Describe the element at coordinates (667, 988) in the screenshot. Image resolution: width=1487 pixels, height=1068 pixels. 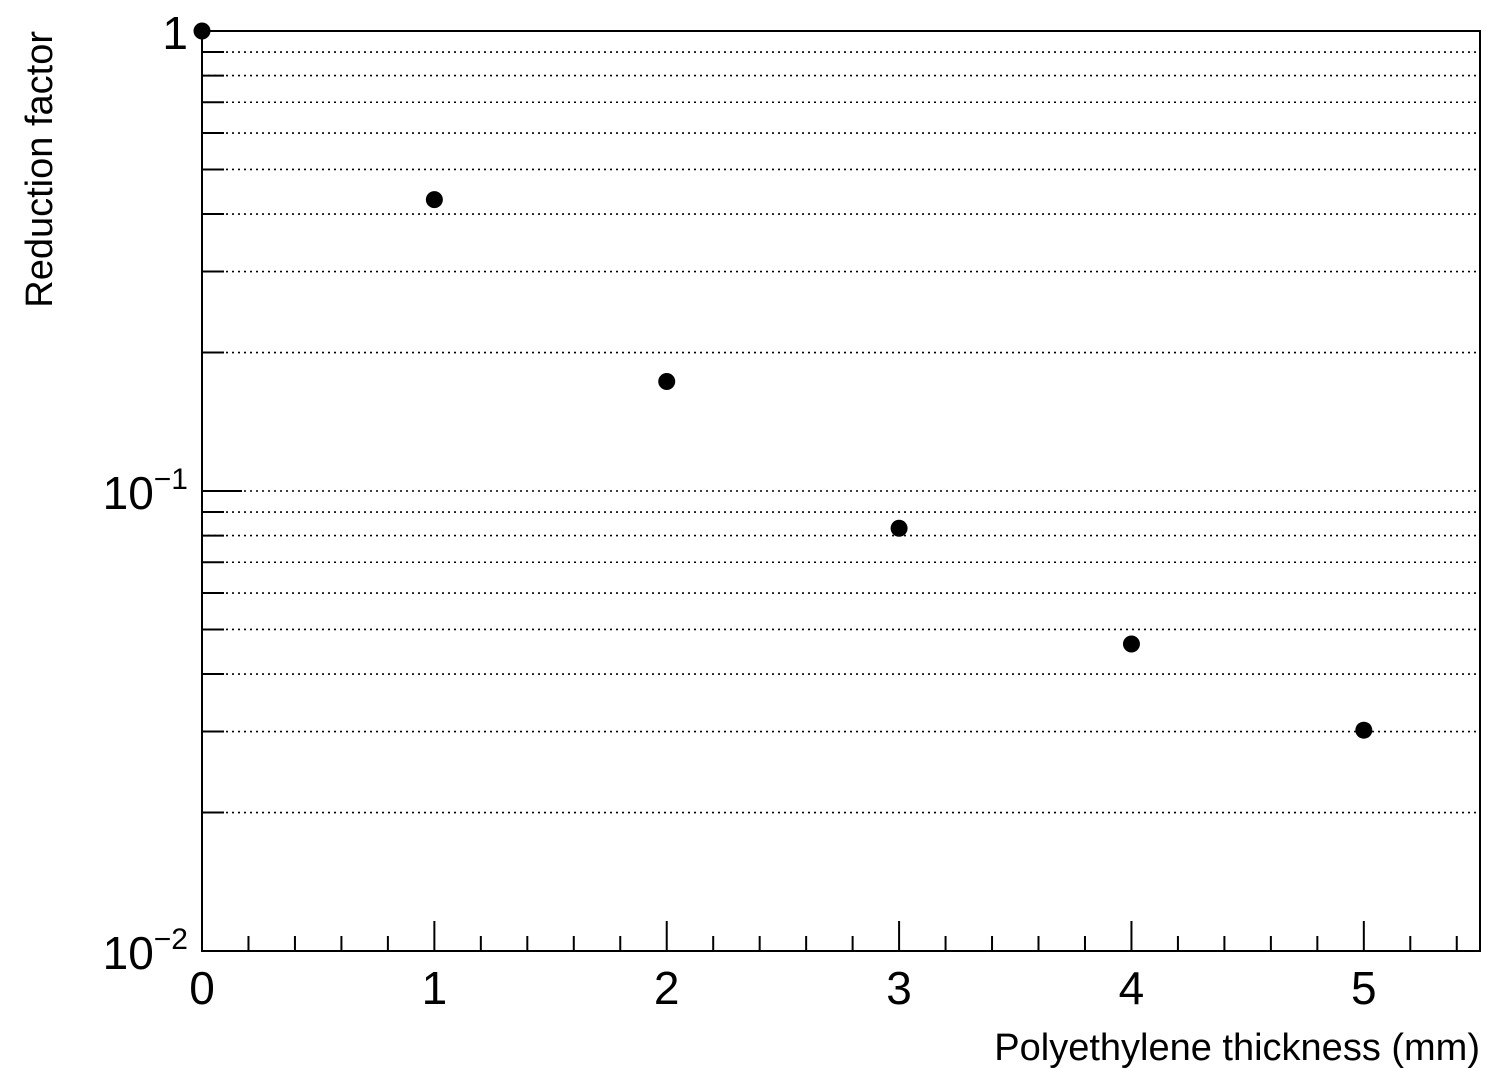
I see `x-tick-label: 2` at that location.